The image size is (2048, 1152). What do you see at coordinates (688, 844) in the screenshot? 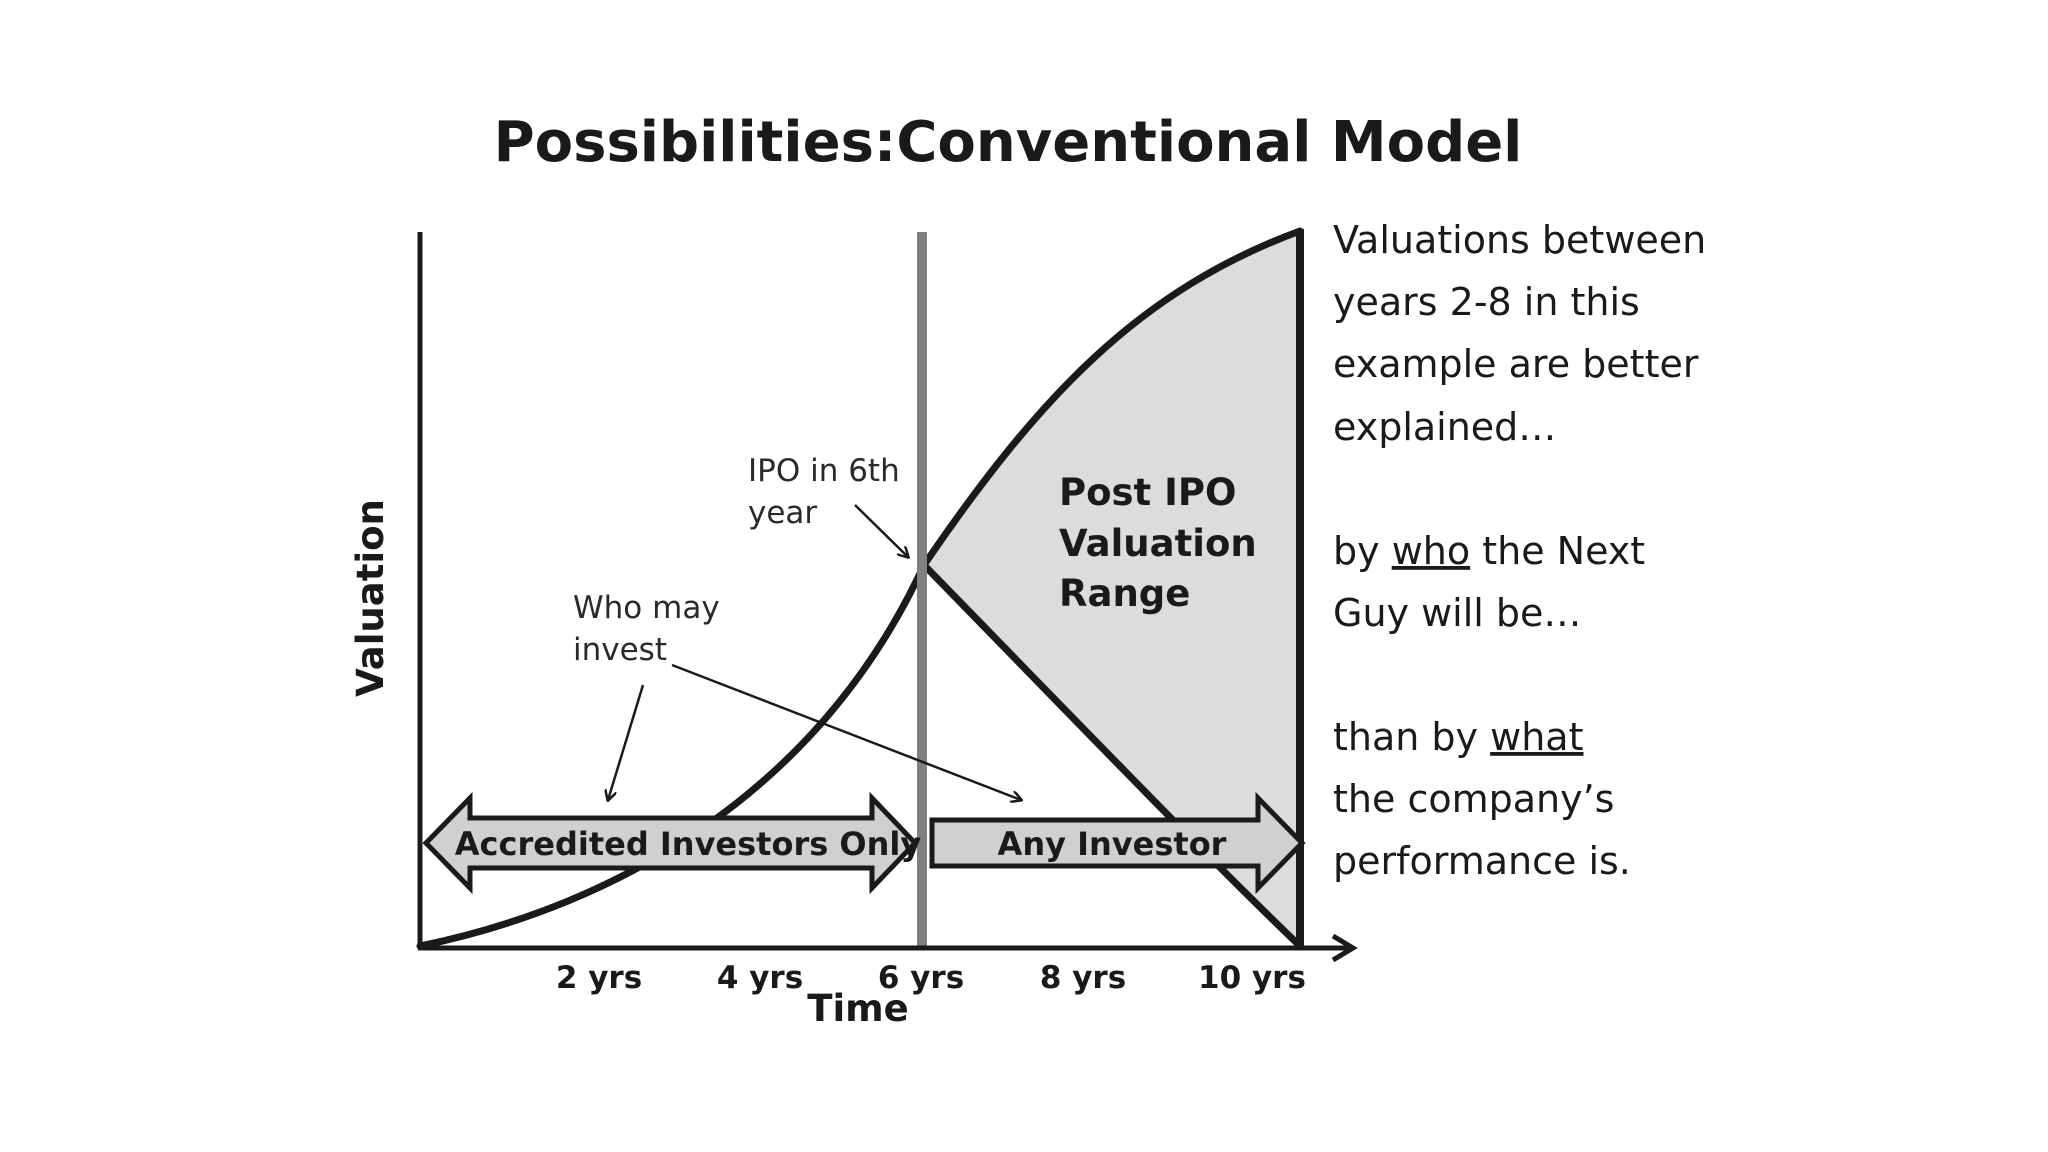
I see `accredited-investors-label: Accredited Investors Only` at bounding box center [688, 844].